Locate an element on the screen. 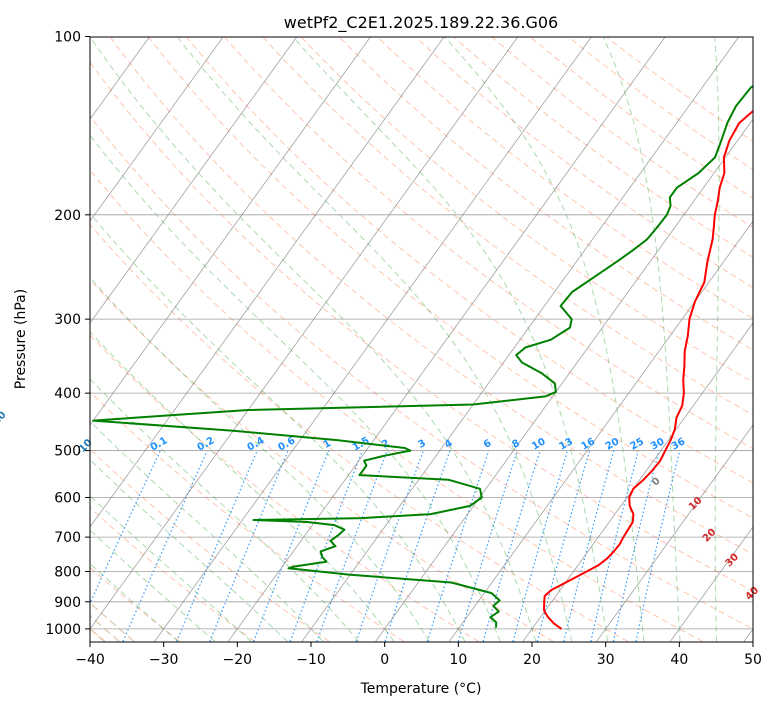  y-tick-label: 200 is located at coordinates (67, 216).